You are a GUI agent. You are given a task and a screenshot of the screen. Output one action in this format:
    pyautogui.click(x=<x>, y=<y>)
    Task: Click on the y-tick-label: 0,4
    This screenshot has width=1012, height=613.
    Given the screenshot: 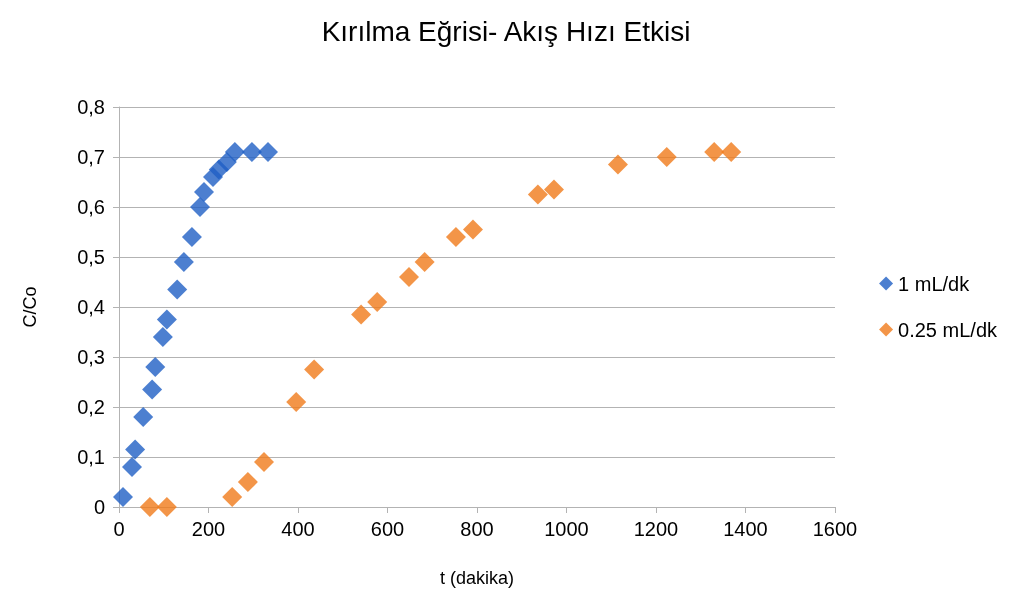 What is the action you would take?
    pyautogui.click(x=91, y=307)
    